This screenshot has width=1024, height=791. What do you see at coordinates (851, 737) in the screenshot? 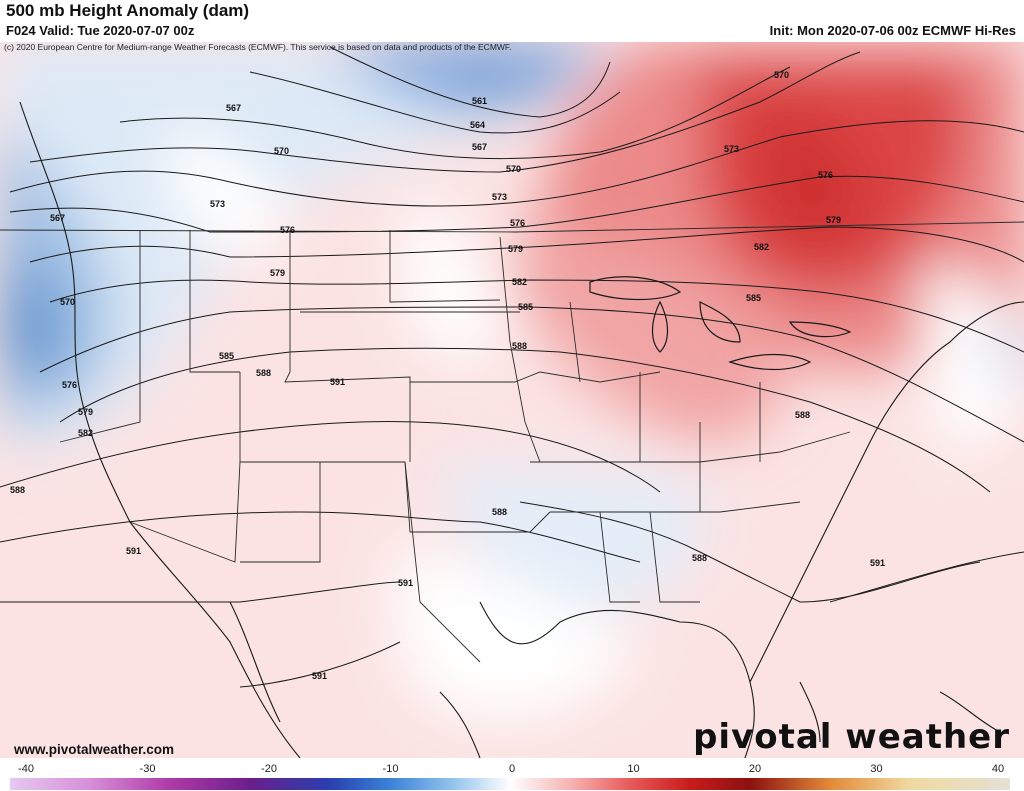
I see `brand-logo: pivotal weather` at bounding box center [851, 737].